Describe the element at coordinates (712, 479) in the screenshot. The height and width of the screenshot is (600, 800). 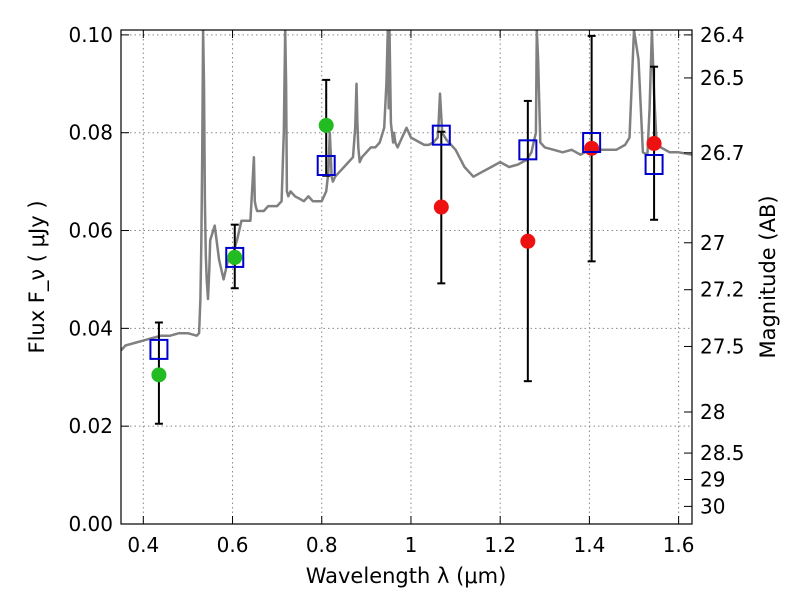
I see `y2-tick-label: 29` at that location.